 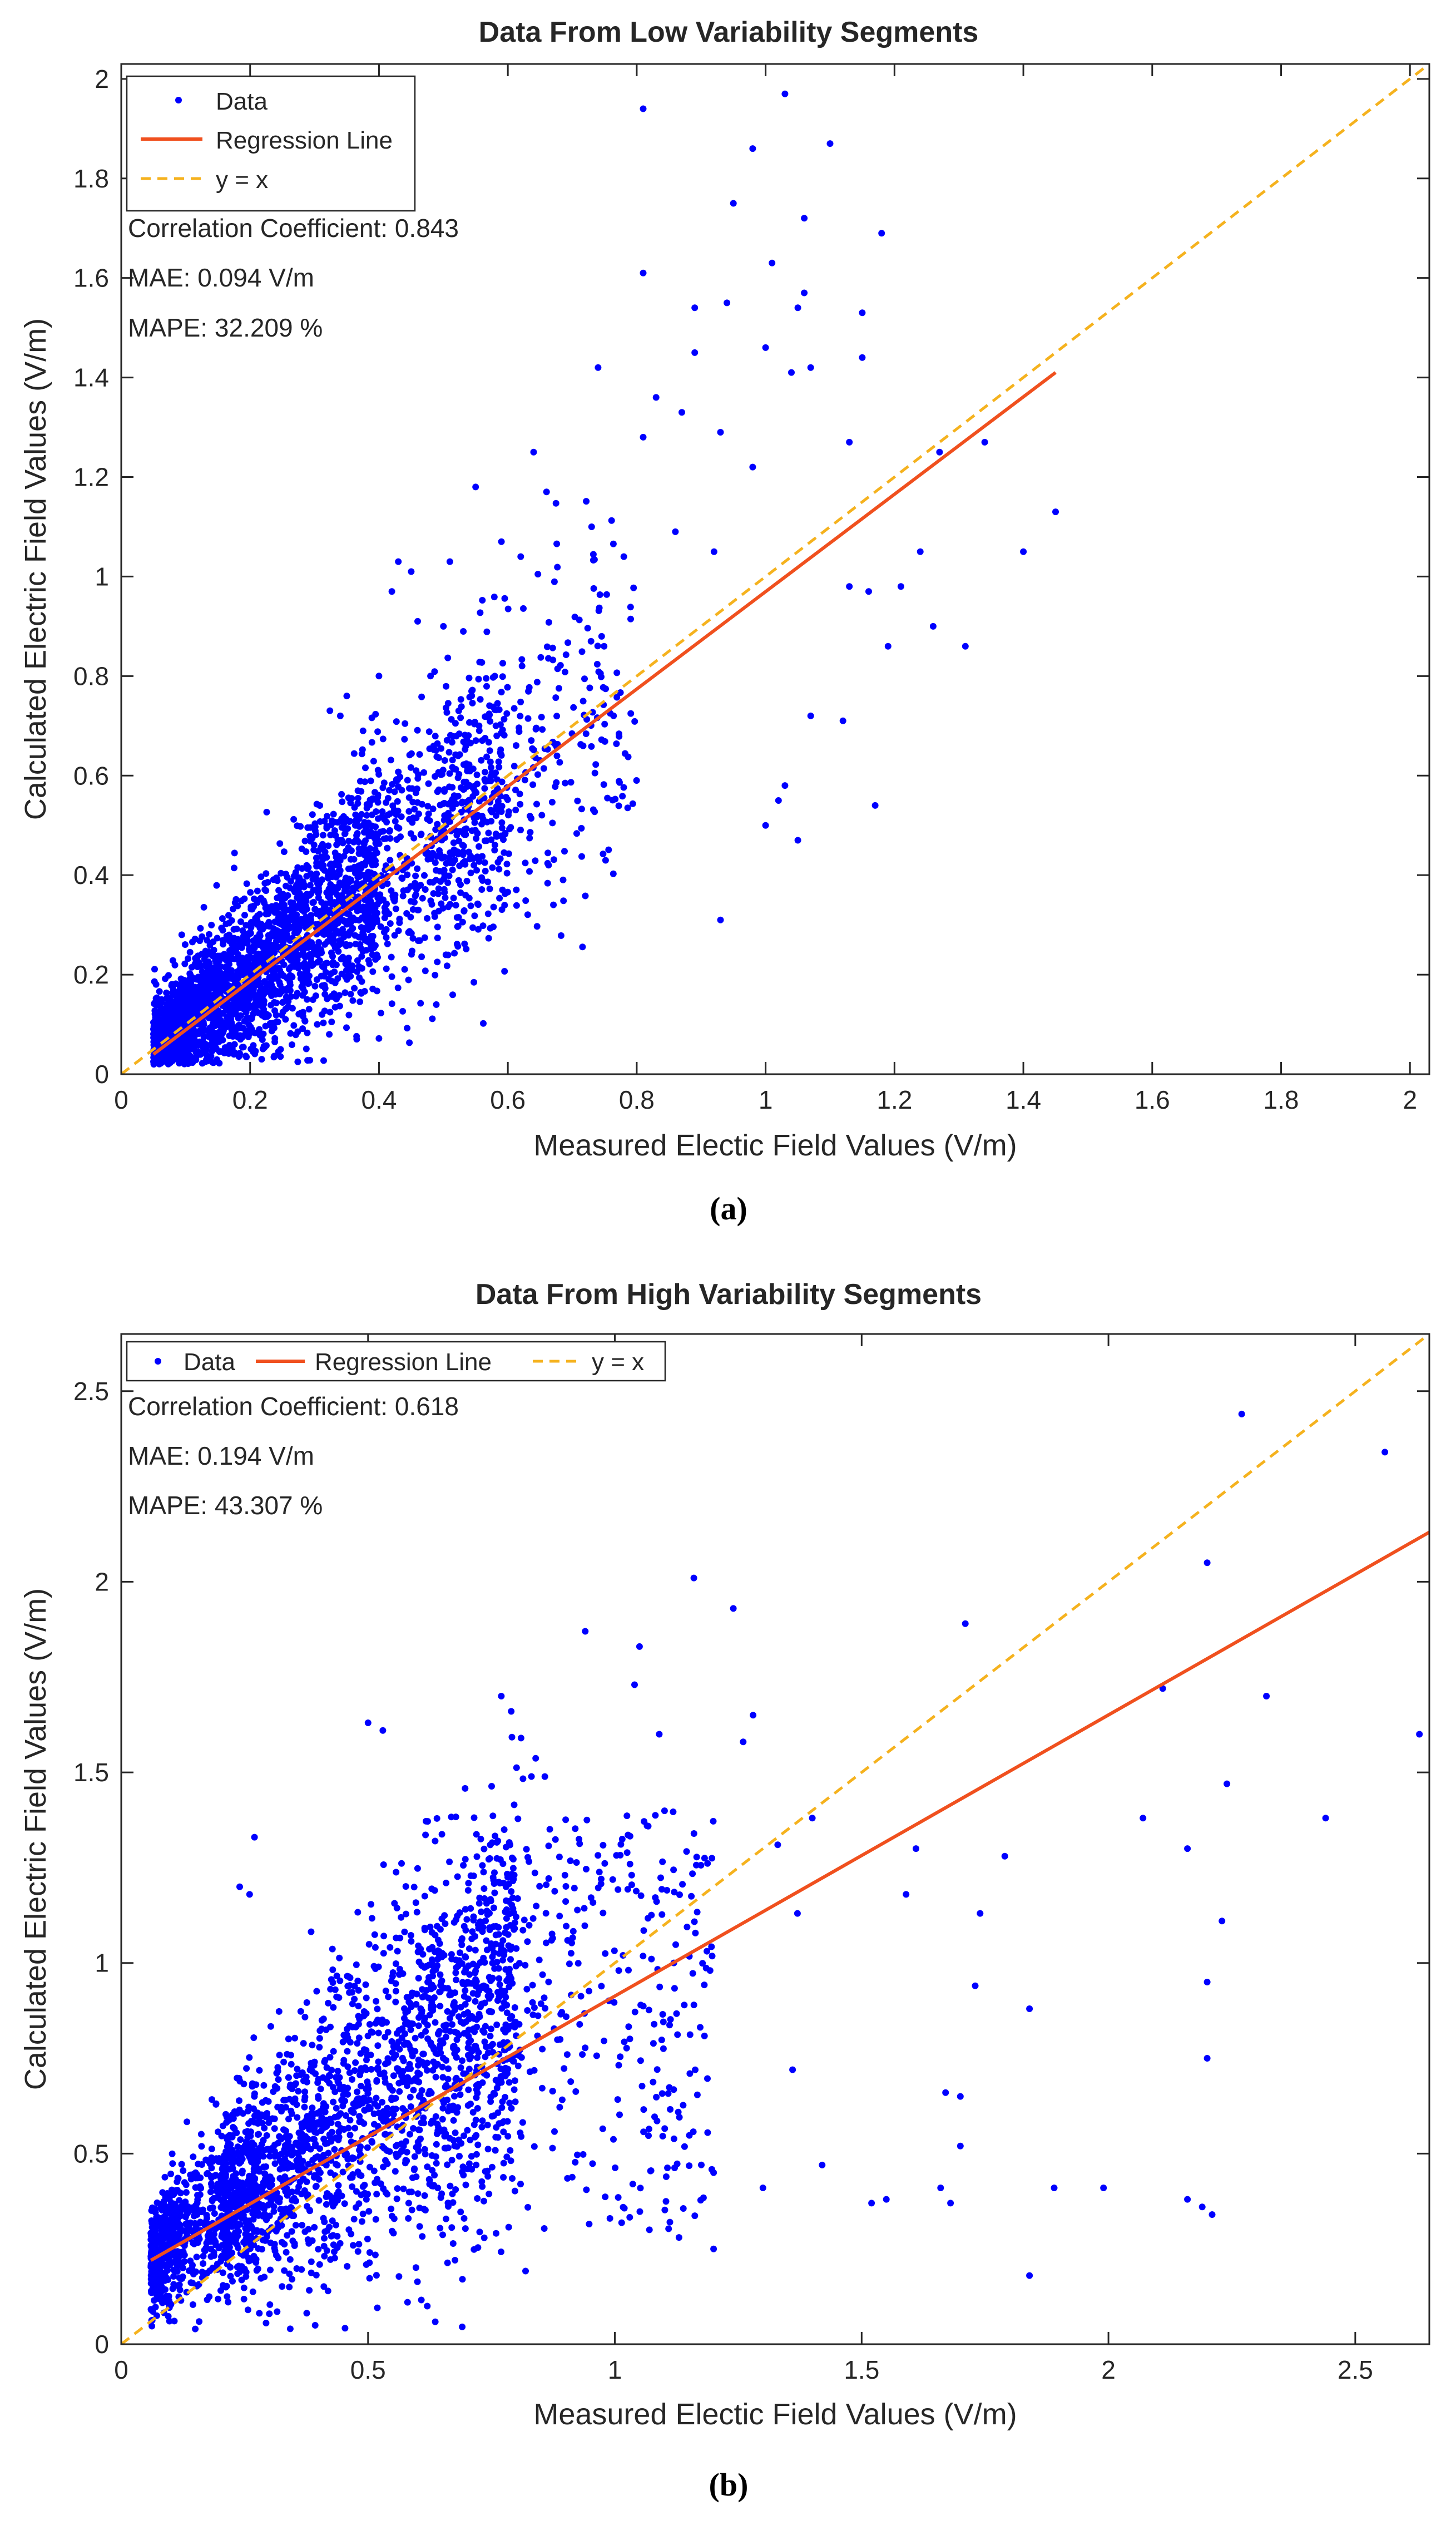 What do you see at coordinates (91, 279) in the screenshot?
I see `y-tick-label: 1.6` at bounding box center [91, 279].